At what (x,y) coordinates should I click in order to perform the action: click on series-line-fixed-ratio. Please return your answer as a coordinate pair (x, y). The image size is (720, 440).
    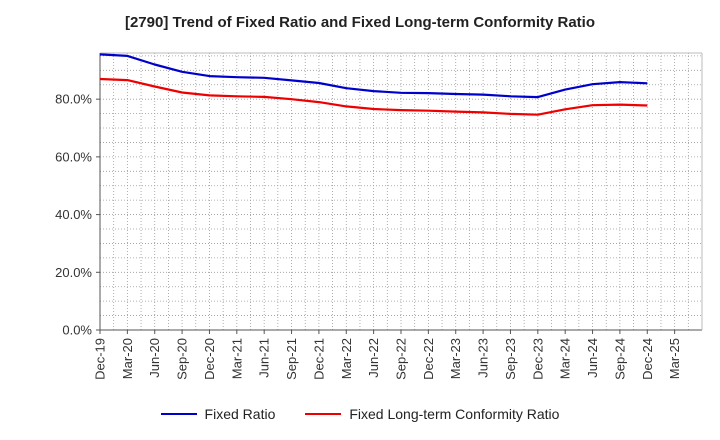
    Looking at the image, I should click on (373, 76).